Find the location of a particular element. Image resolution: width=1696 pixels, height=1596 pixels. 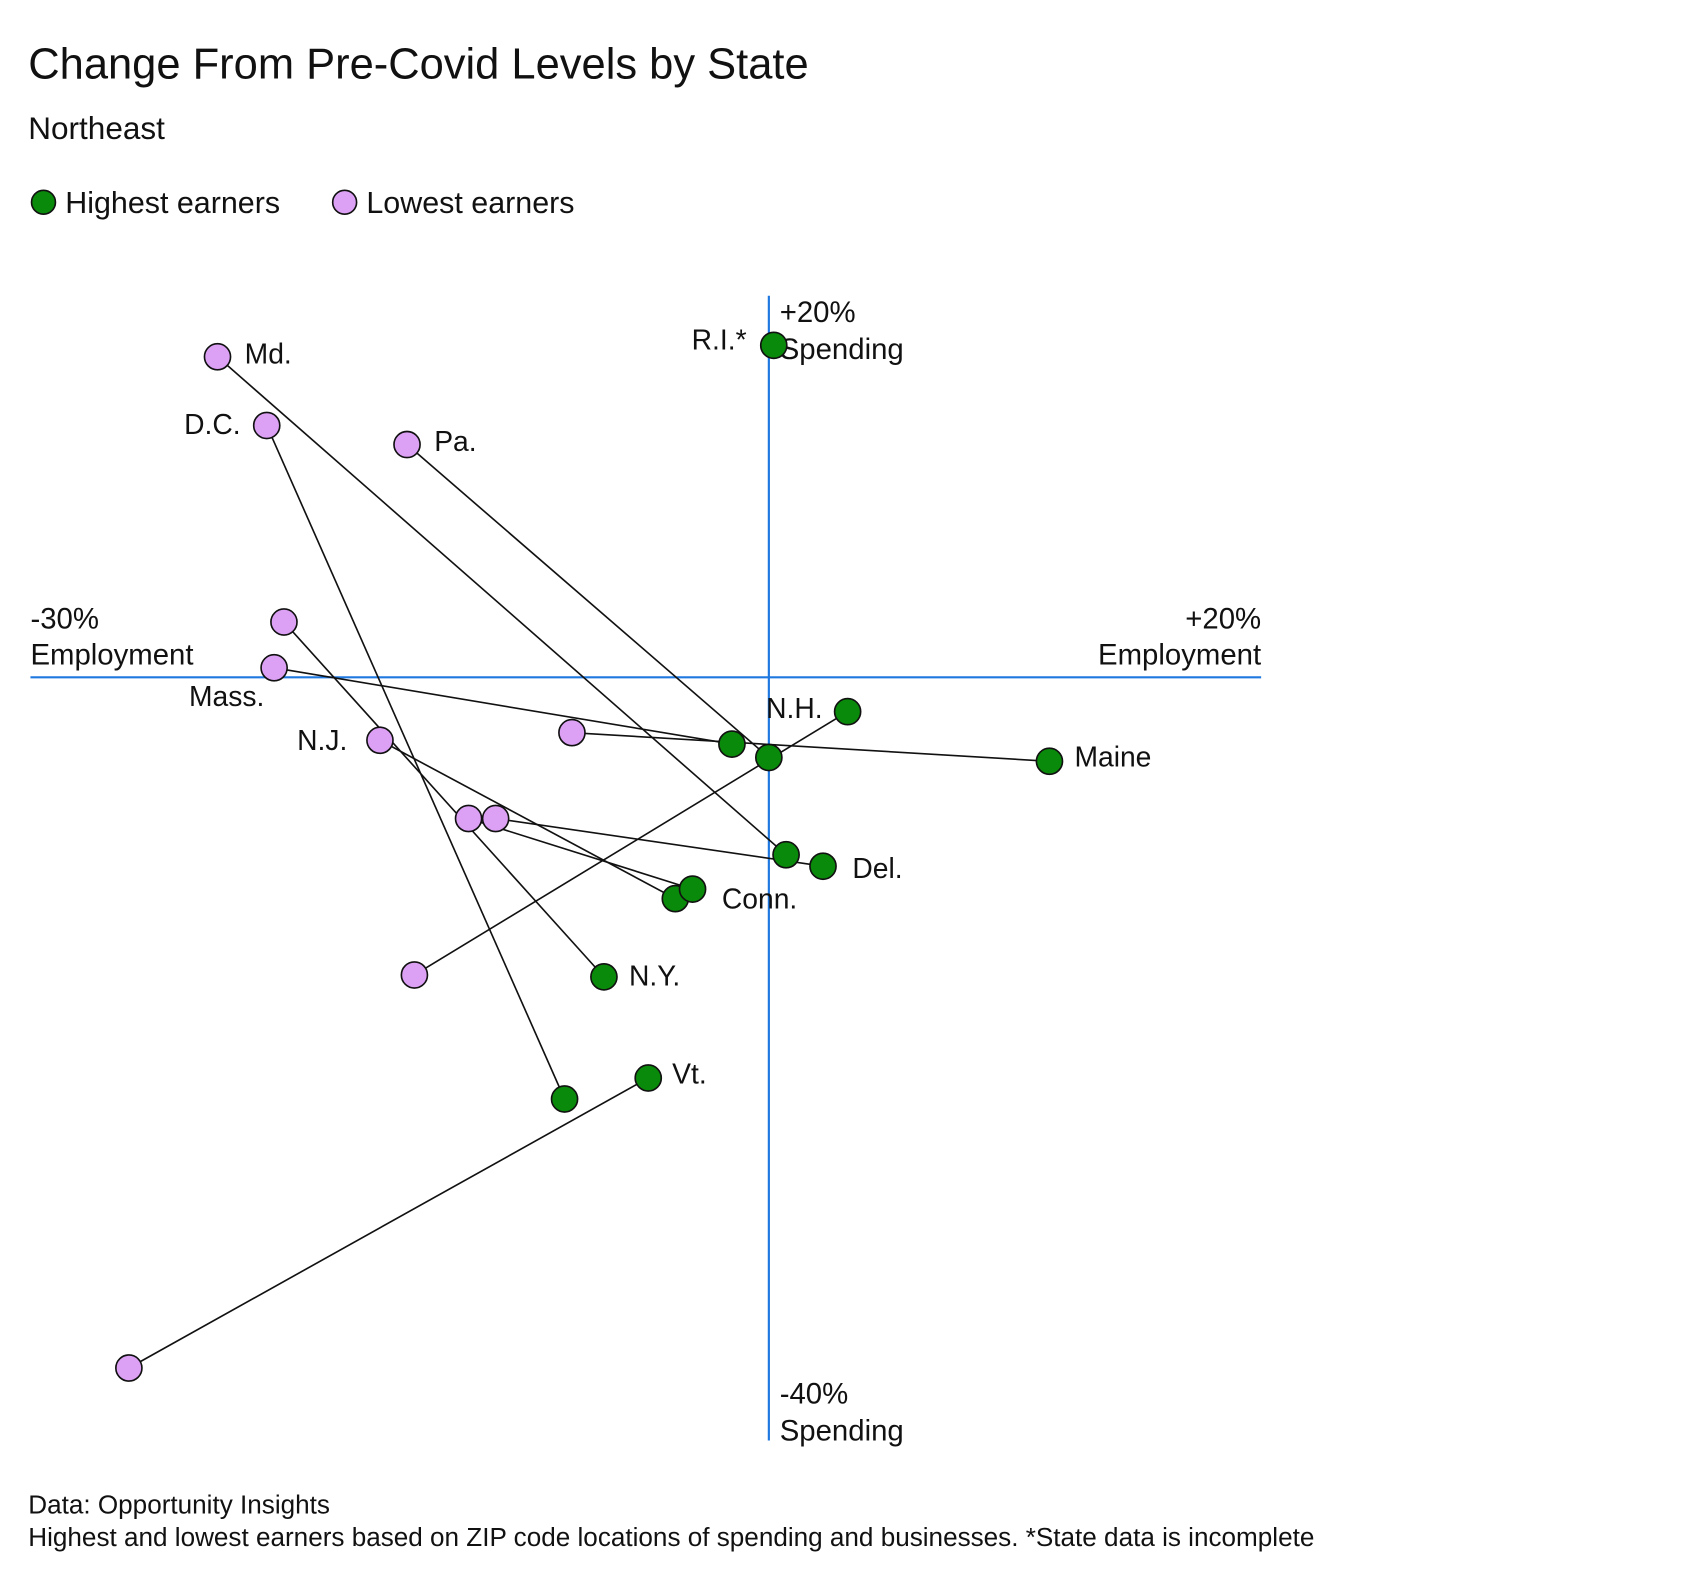

chart-subtitle: Northeast is located at coordinates (96, 128).